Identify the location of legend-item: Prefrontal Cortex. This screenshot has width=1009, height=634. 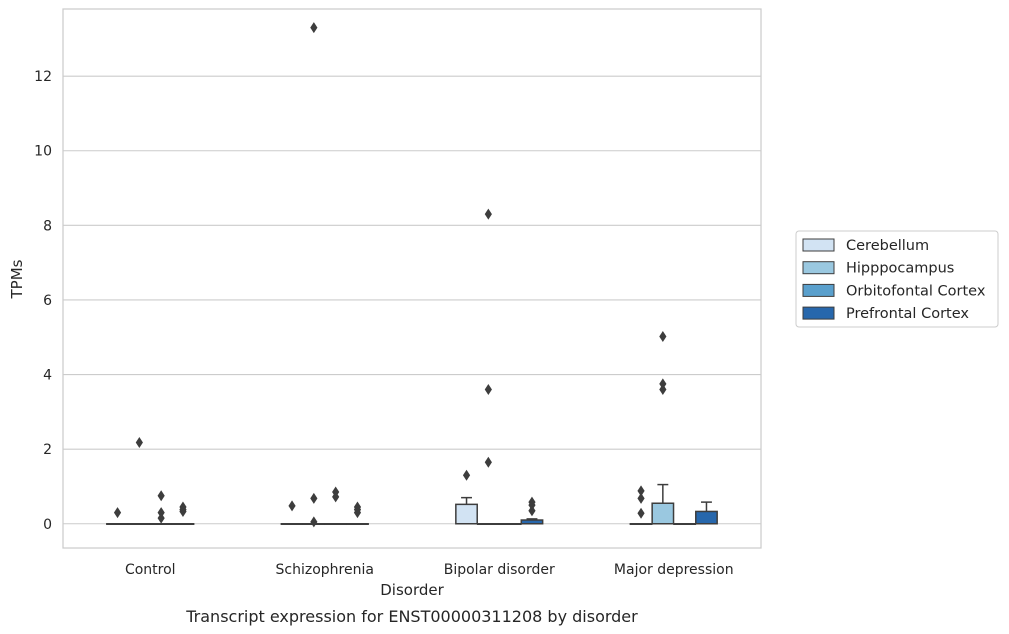
(885, 314).